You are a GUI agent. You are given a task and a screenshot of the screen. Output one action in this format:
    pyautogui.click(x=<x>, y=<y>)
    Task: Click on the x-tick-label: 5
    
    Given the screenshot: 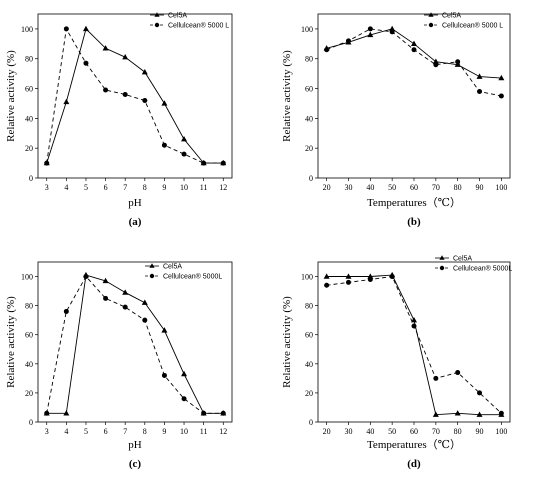 What is the action you would take?
    pyautogui.click(x=86, y=187)
    